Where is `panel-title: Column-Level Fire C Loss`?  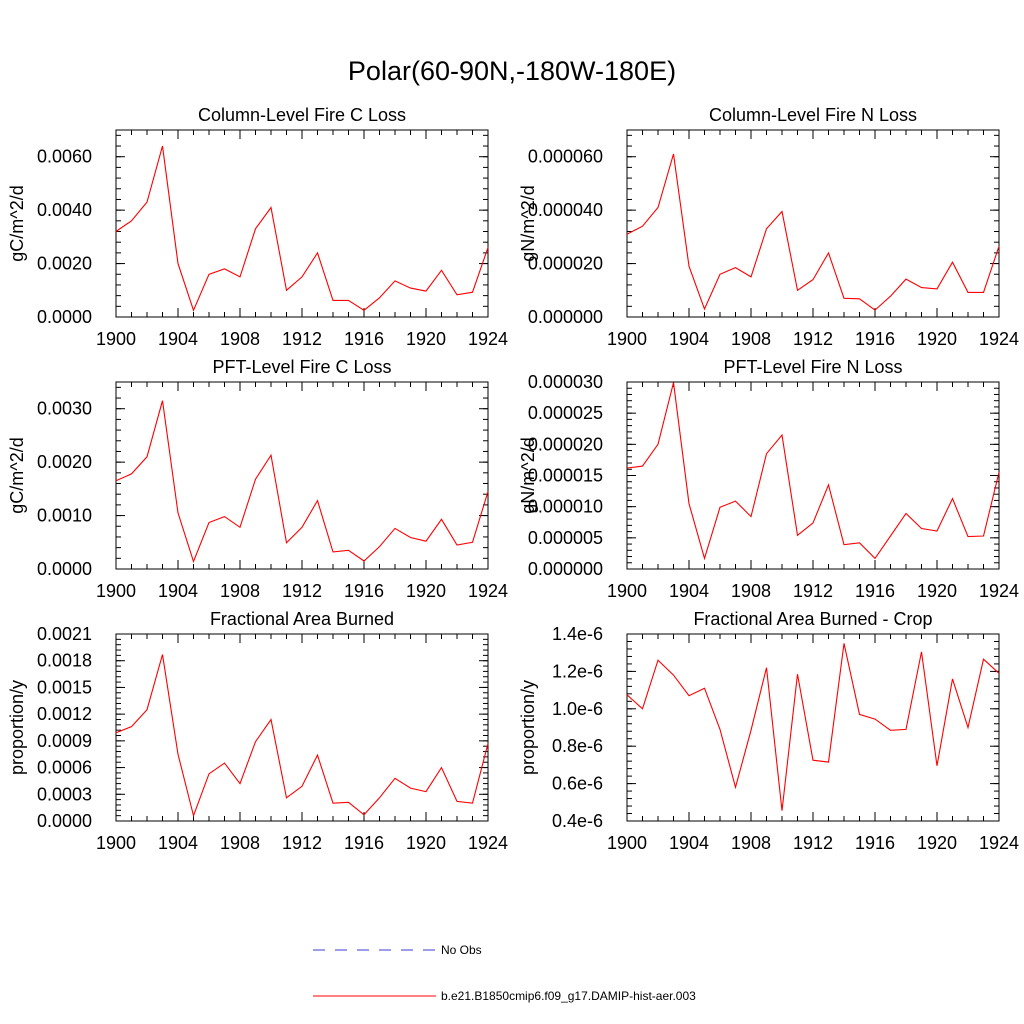
panel-title: Column-Level Fire C Loss is located at coordinates (302, 115).